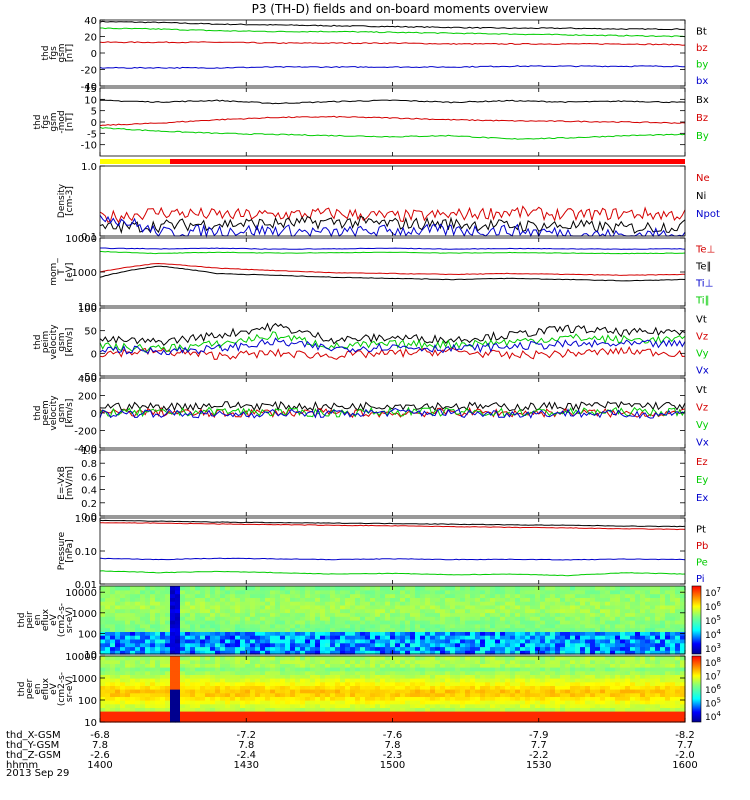 The image size is (750, 800). Describe the element at coordinates (87, 309) in the screenshot. I see `y-tick-label: 100` at that location.